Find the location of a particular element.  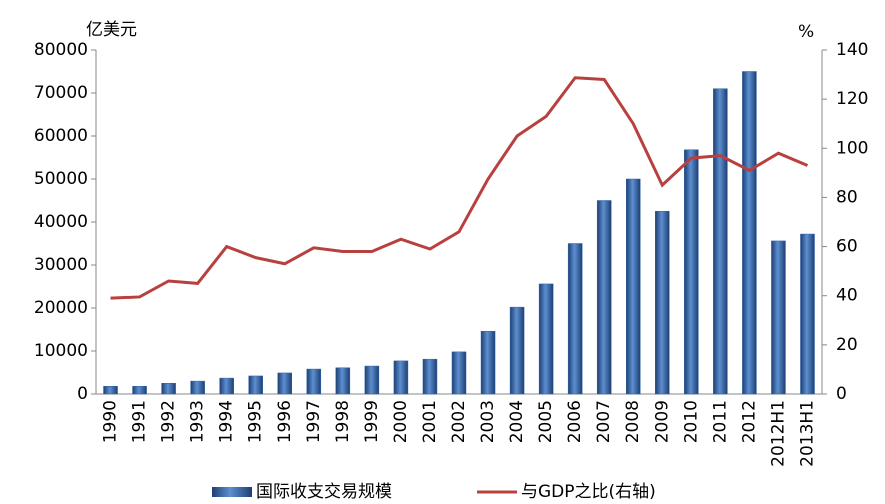

x-tick-label: 2012 is located at coordinates (749, 421).